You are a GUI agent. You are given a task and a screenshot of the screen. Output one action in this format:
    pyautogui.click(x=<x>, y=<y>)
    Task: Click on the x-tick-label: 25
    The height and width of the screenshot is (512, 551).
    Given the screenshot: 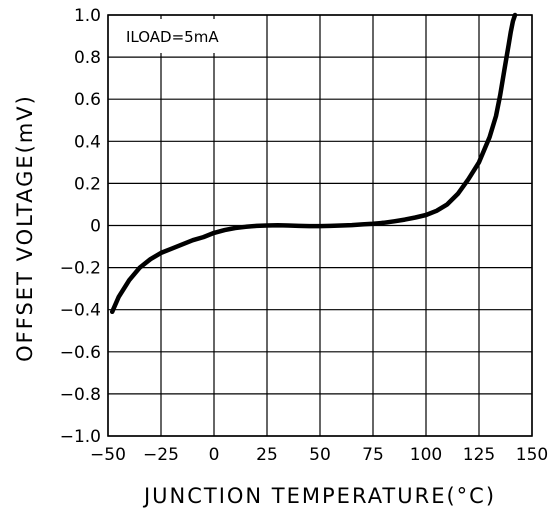 What is the action you would take?
    pyautogui.click(x=267, y=455)
    